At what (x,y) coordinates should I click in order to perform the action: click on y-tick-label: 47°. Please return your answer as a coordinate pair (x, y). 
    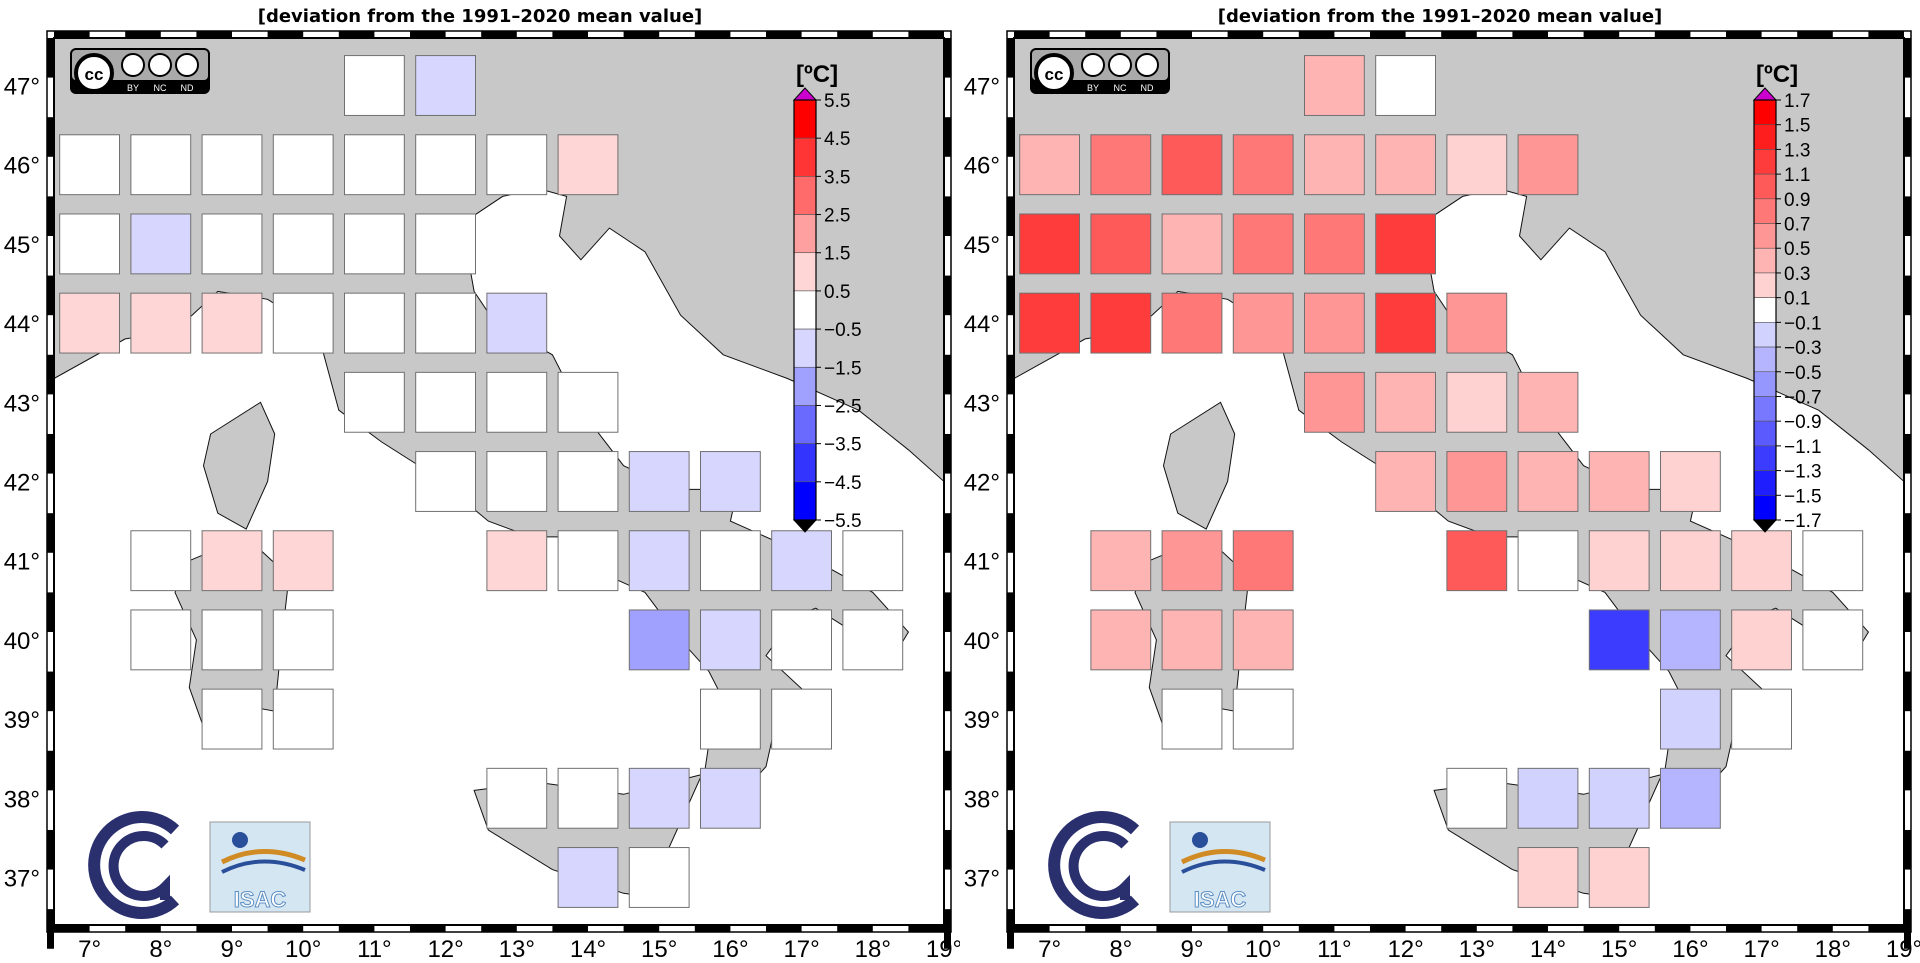
    Looking at the image, I should click on (22, 87).